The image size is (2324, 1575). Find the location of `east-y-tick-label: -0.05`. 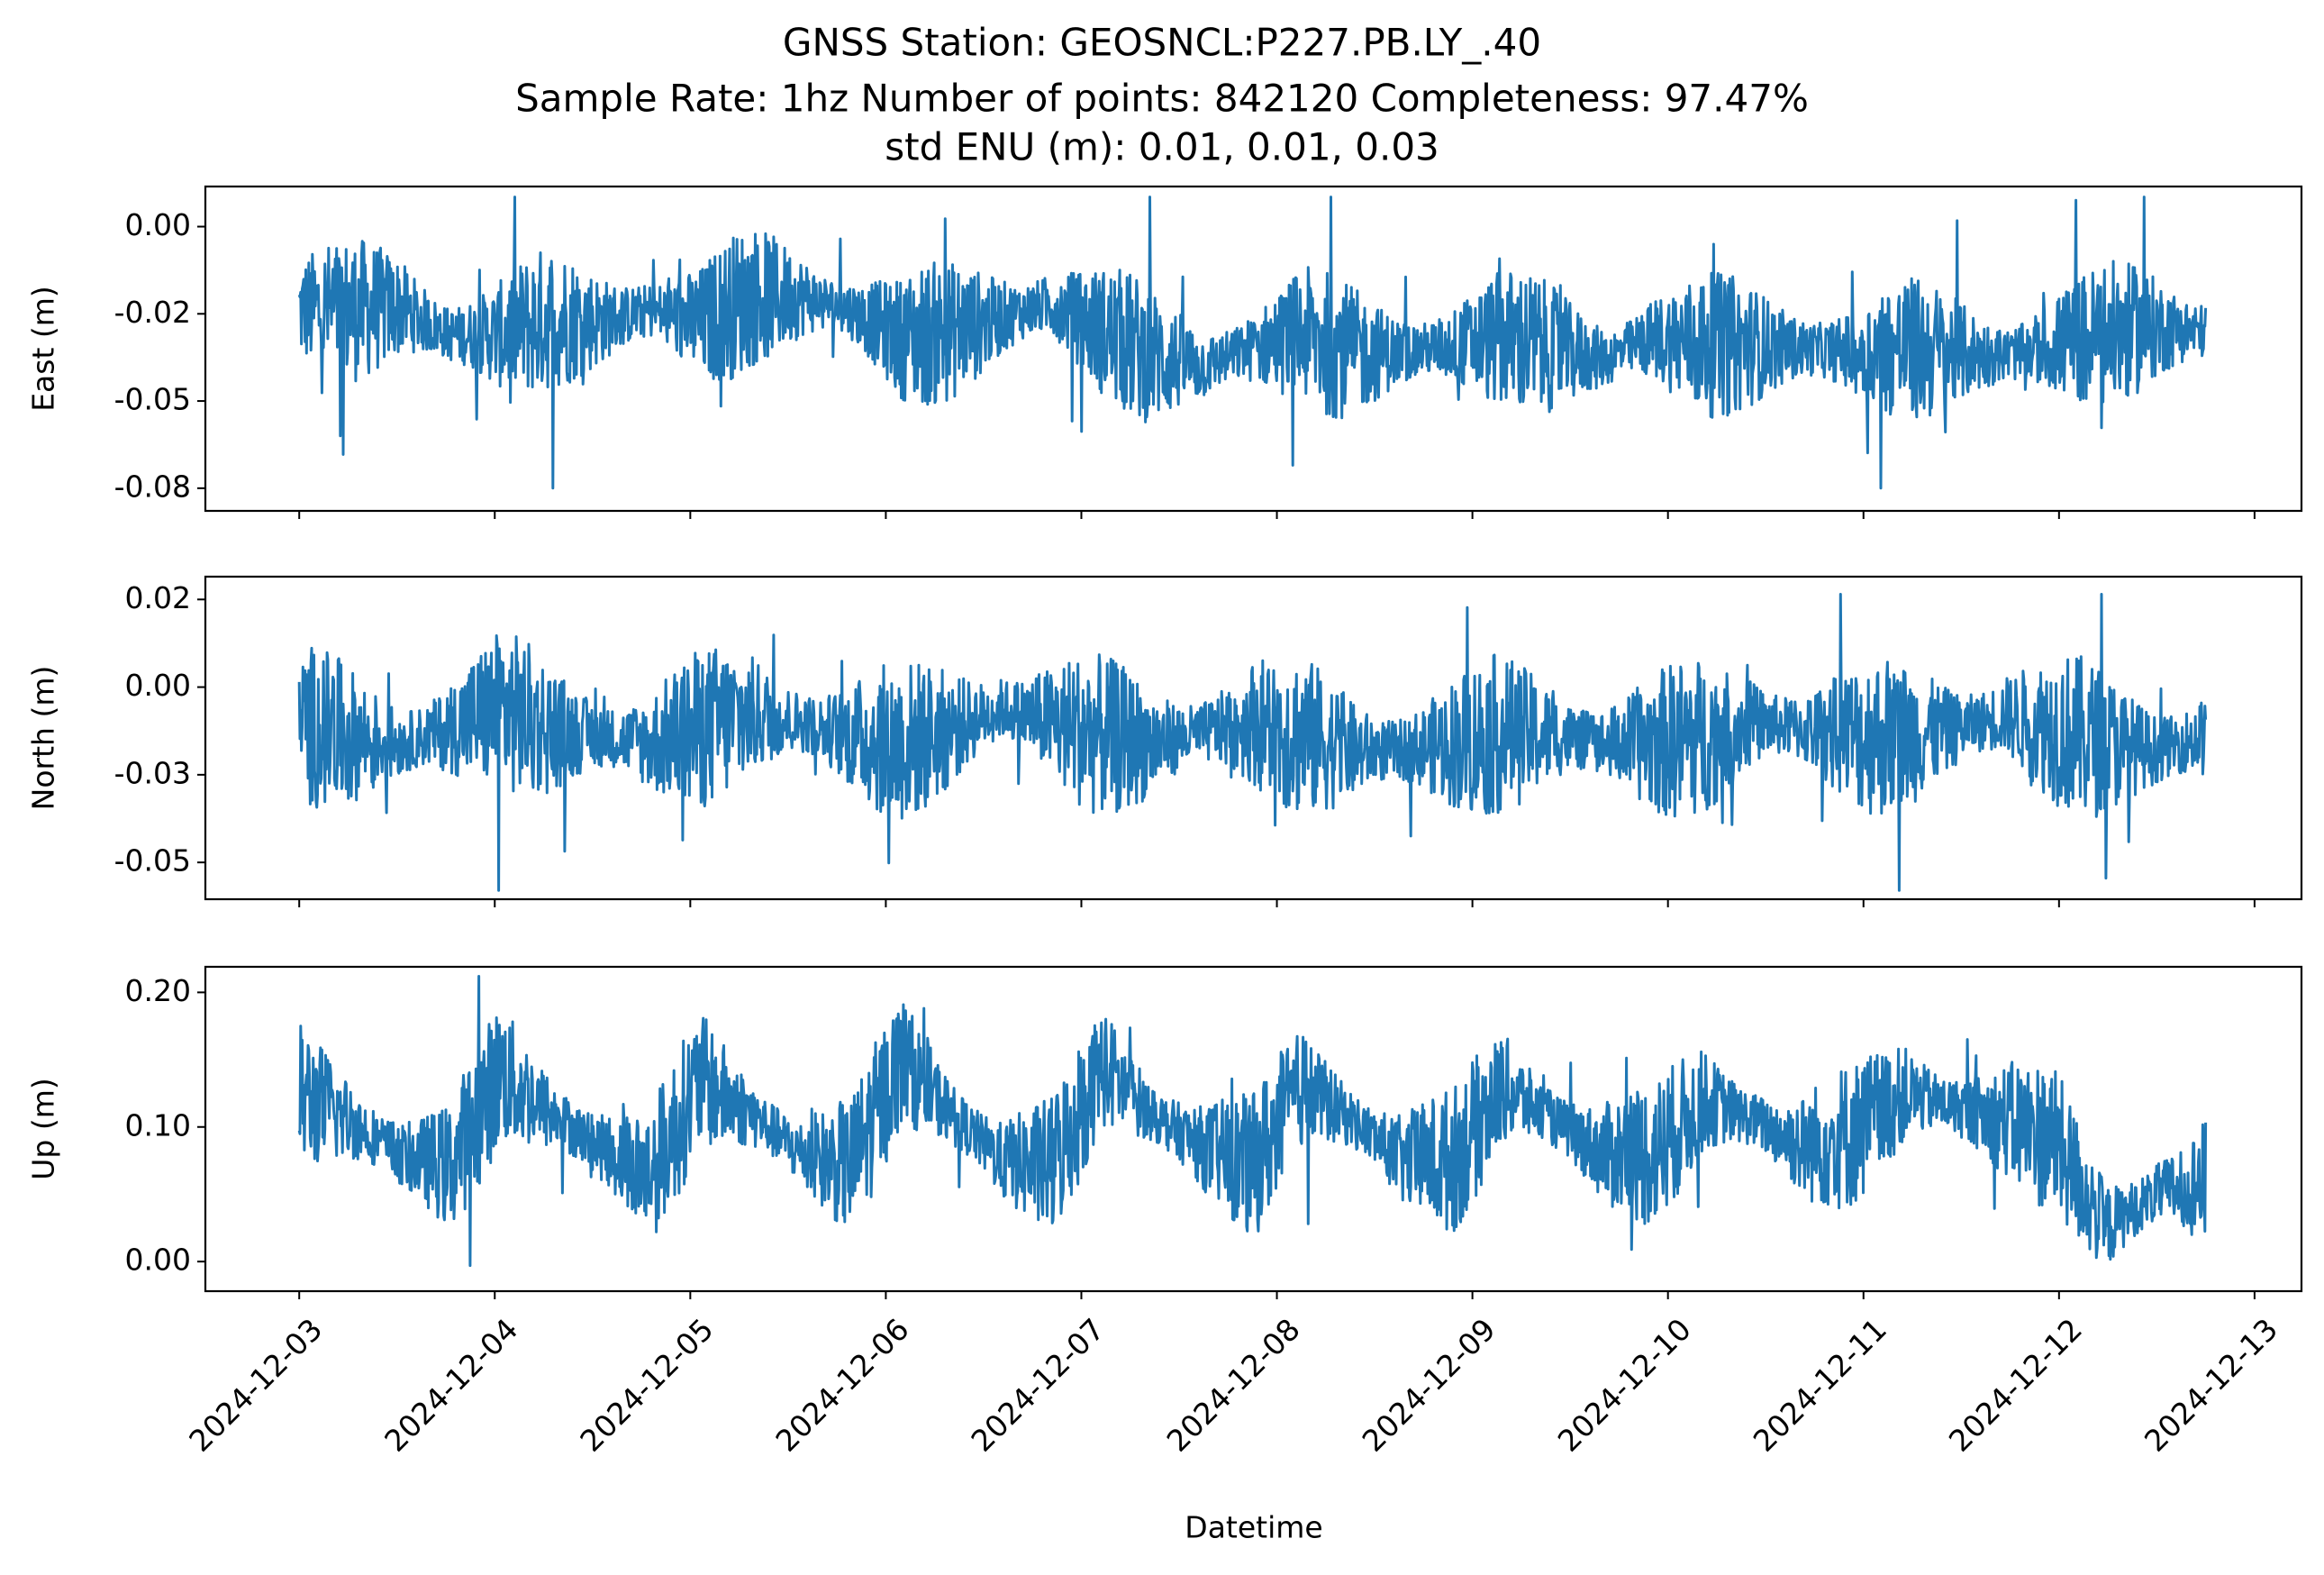

east-y-tick-label: -0.05 is located at coordinates (153, 399).